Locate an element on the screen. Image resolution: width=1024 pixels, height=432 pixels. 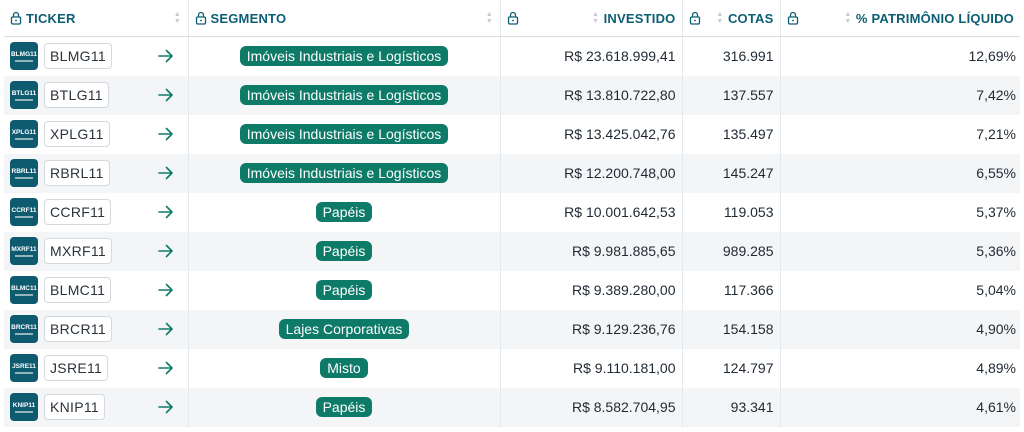
ticker-cell: BLMG11 BLMG11 is located at coordinates (96, 56).